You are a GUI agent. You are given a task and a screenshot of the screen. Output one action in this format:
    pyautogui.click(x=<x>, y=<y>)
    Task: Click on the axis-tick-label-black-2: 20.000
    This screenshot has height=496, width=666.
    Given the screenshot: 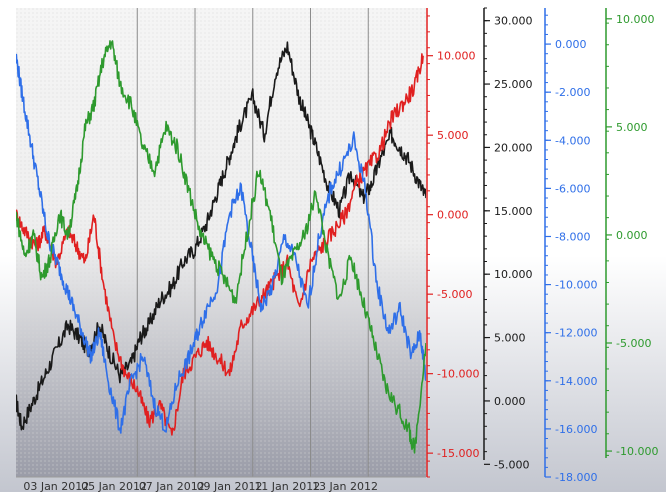 What is the action you would take?
    pyautogui.click(x=513, y=147)
    